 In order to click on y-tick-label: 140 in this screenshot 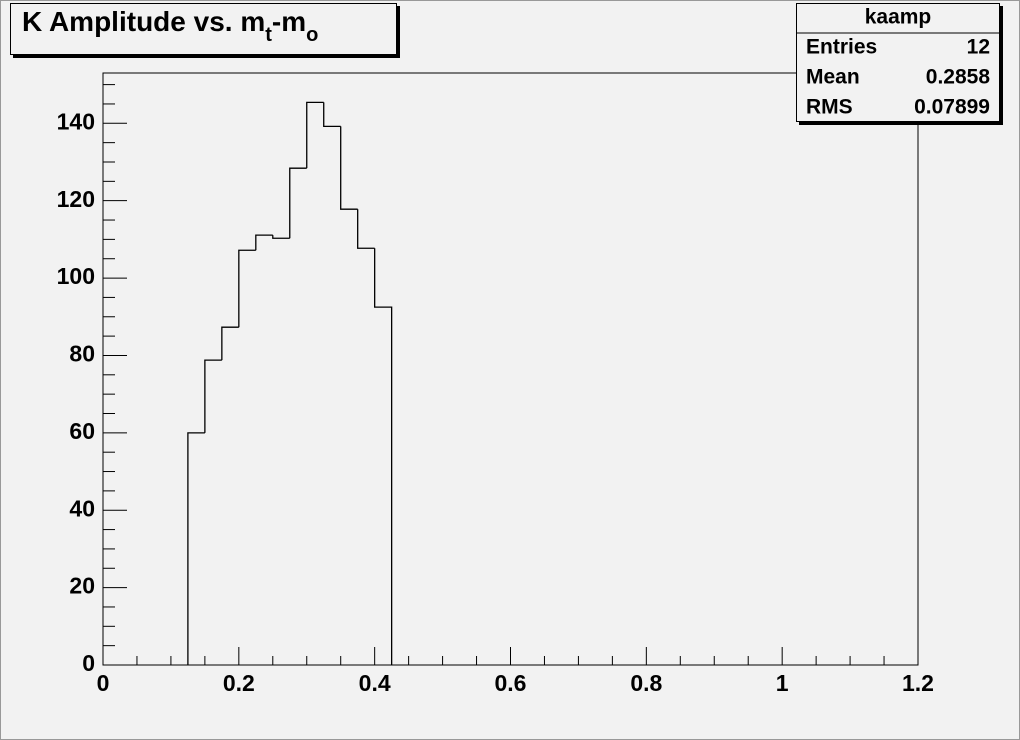, I will do `click(76, 121)`.